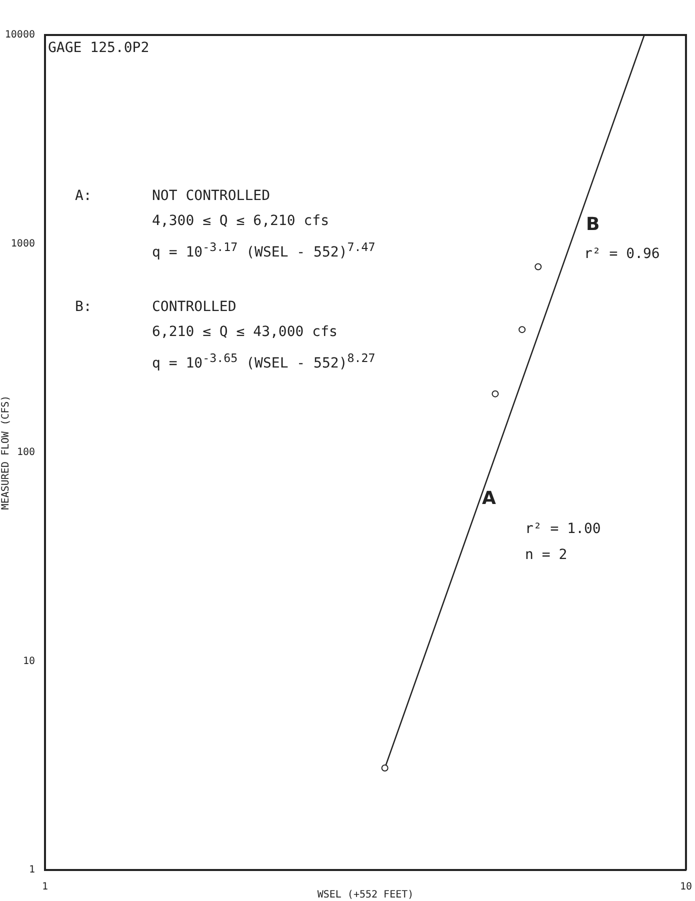  I want to click on annotation: B:, so click(83, 307).